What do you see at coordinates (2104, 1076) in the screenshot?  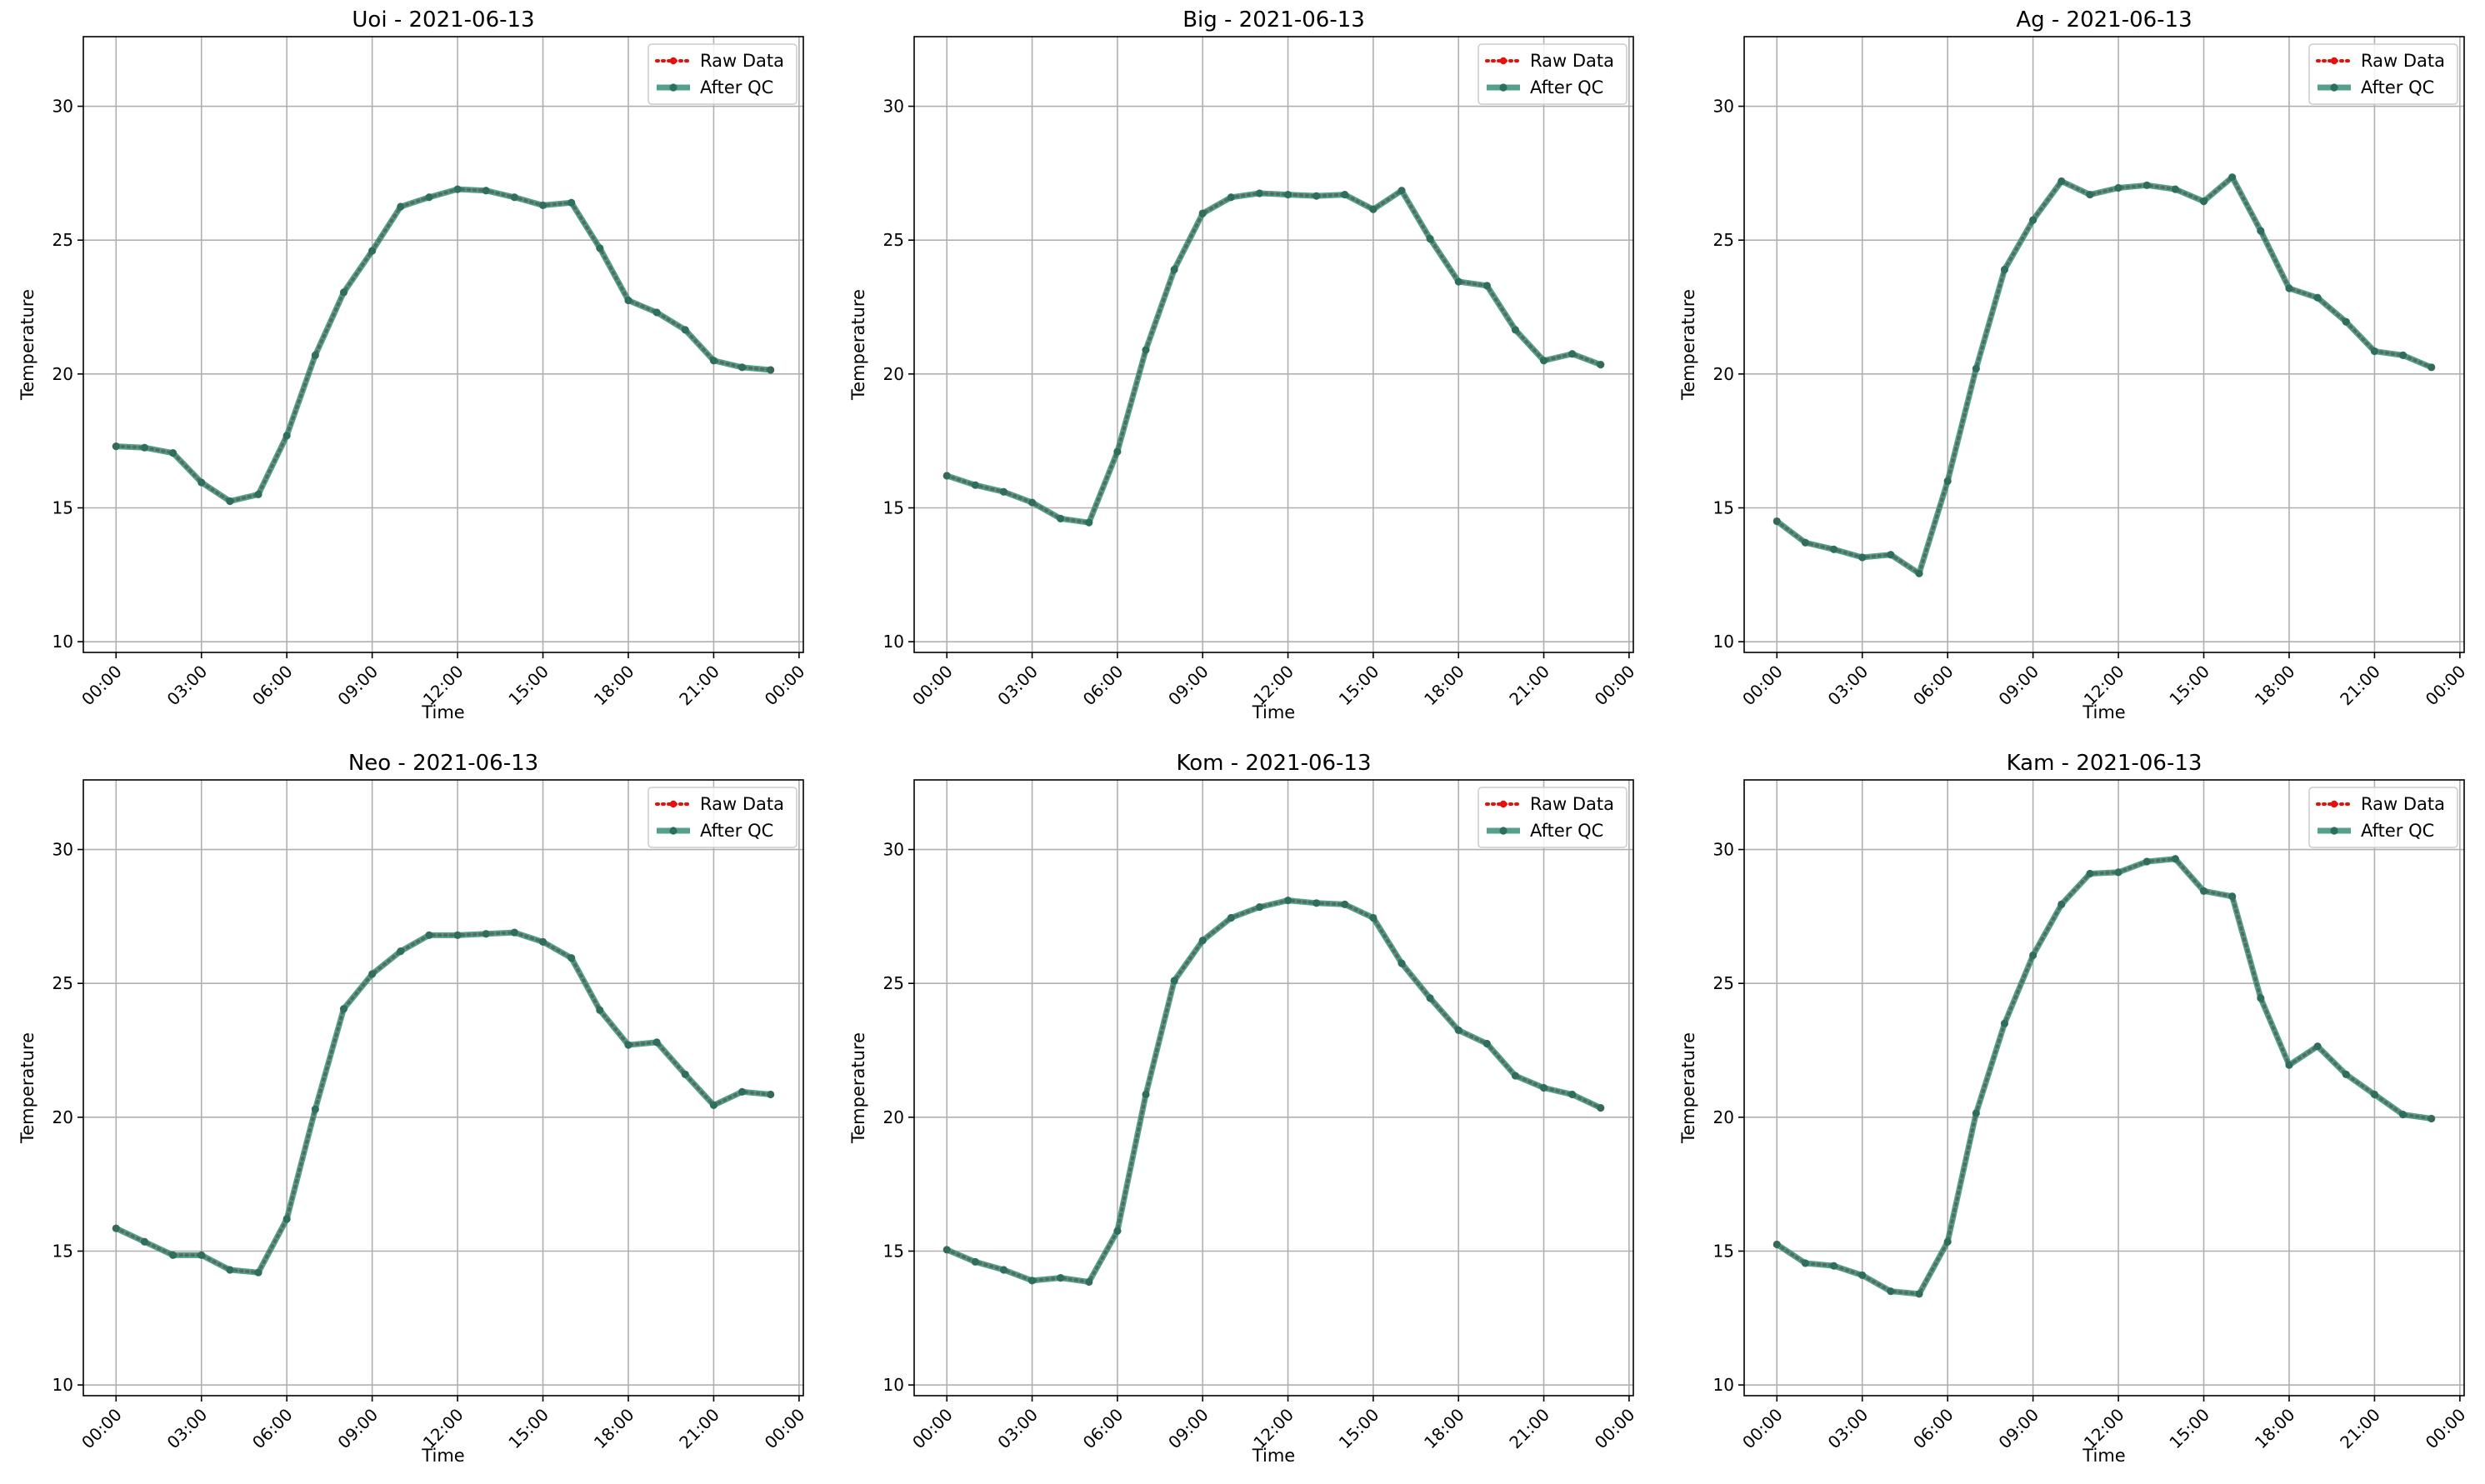 I see `after-qc-dash-overlay` at bounding box center [2104, 1076].